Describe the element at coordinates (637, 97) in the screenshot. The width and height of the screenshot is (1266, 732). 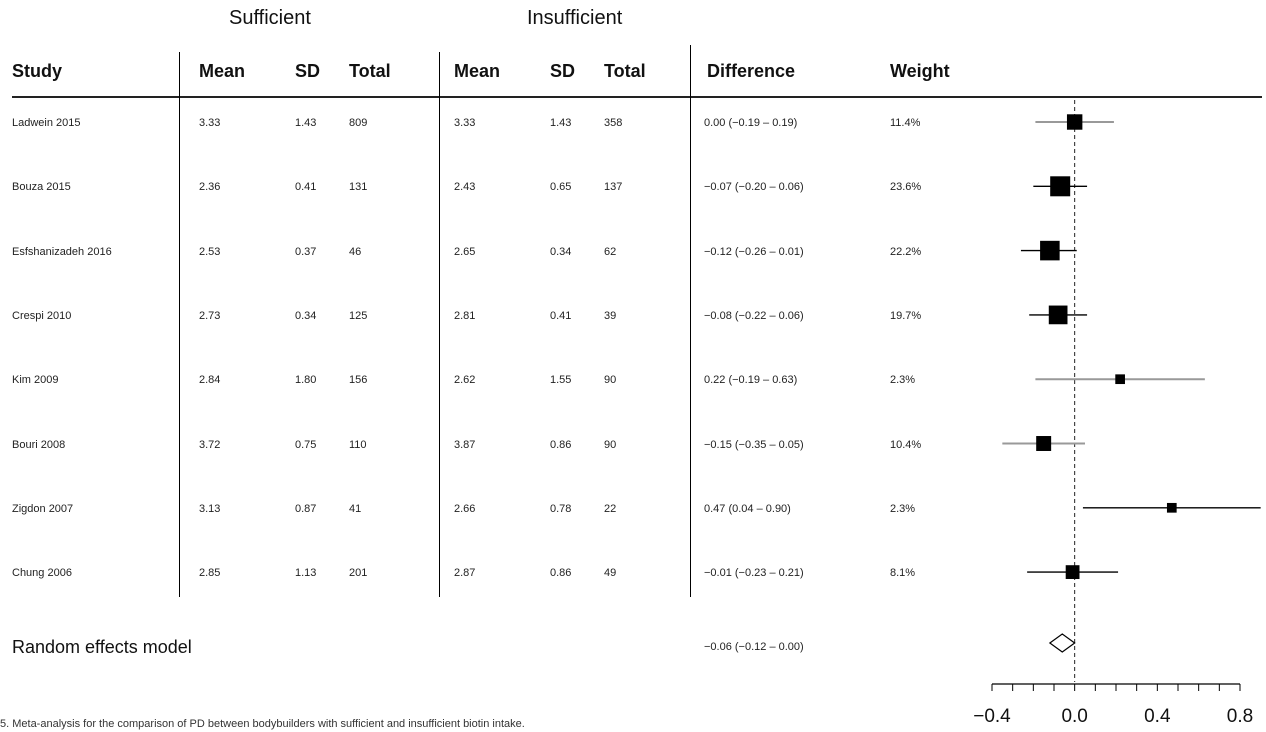
I see `header-rule` at that location.